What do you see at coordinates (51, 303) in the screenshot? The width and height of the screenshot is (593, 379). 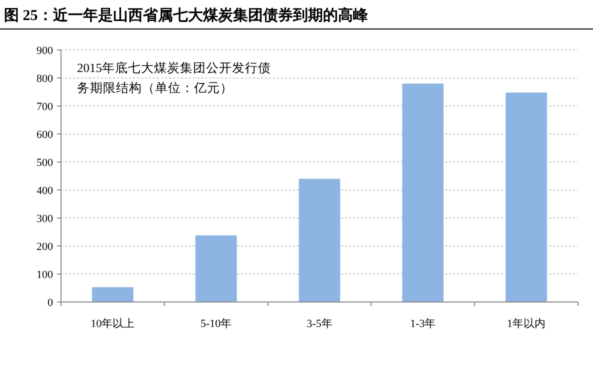 I see `y-tick-label: 0` at bounding box center [51, 303].